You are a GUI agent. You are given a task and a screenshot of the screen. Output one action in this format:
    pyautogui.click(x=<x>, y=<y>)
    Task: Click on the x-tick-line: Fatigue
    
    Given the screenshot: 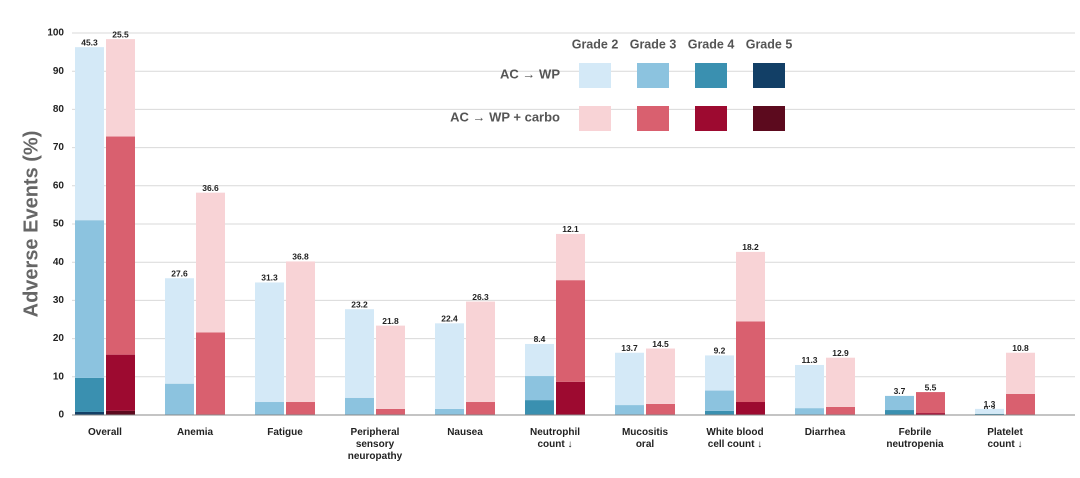 What is the action you would take?
    pyautogui.click(x=285, y=432)
    